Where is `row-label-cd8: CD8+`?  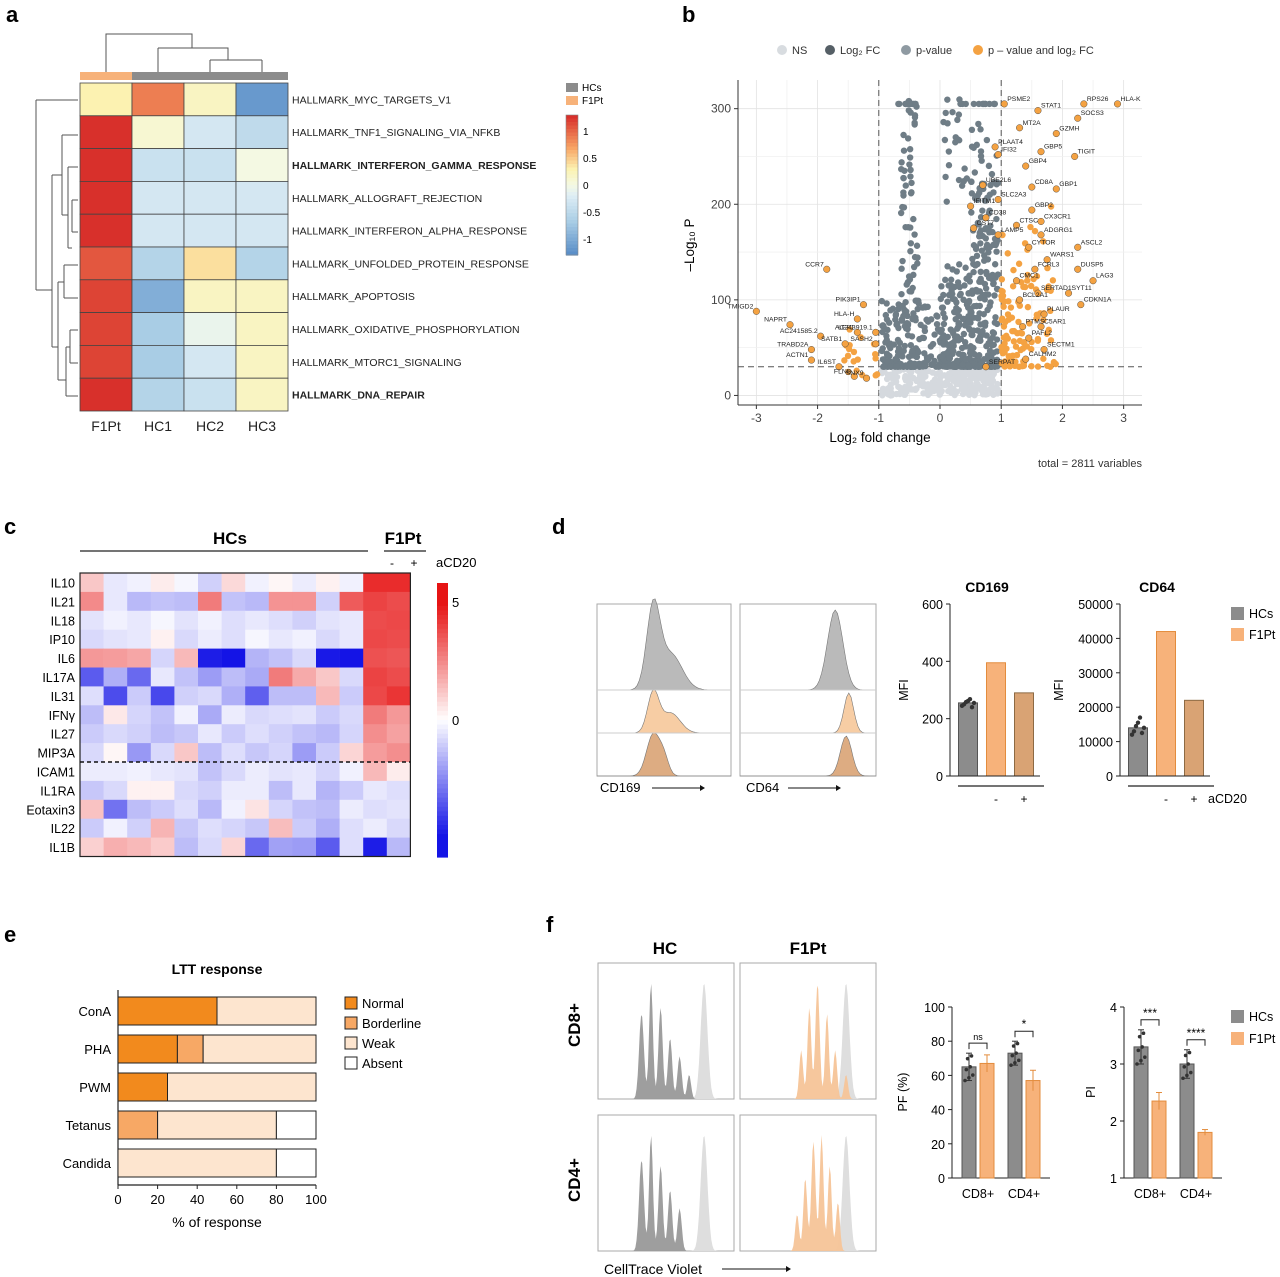 row-label-cd8: CD8+ is located at coordinates (574, 1025).